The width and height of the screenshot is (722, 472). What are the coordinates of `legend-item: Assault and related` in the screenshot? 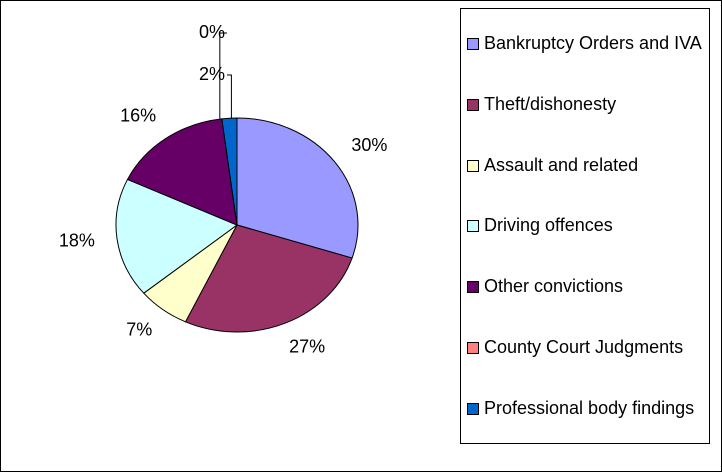 It's located at (585, 165).